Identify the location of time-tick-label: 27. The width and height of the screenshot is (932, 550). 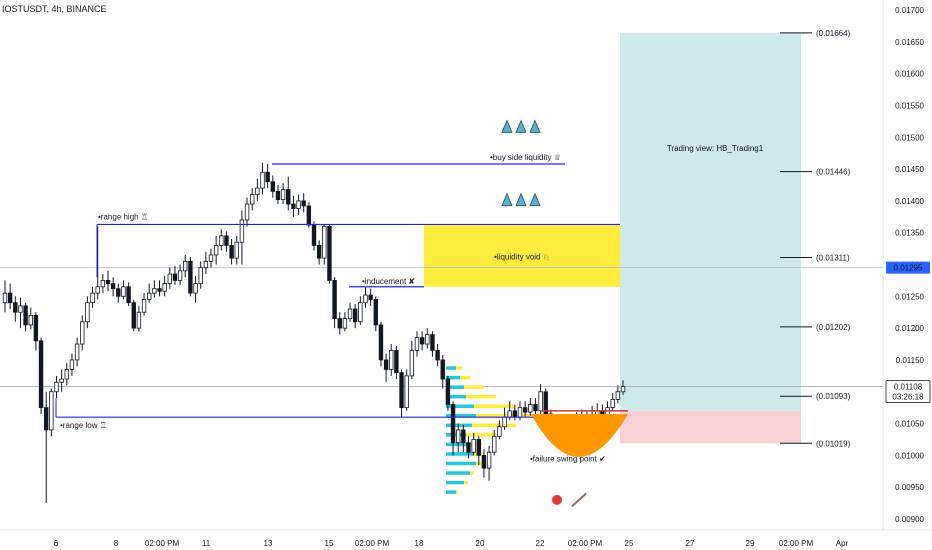
(690, 543).